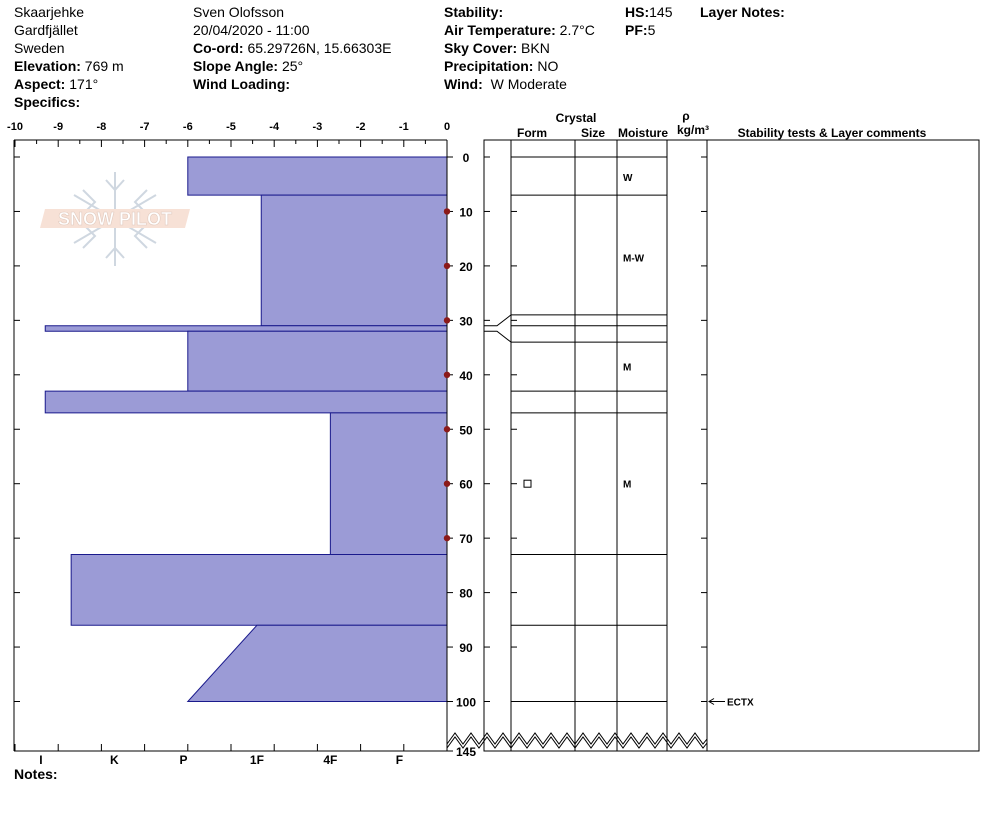  I want to click on comments-header: Stability tests & Layer comments, so click(832, 133).